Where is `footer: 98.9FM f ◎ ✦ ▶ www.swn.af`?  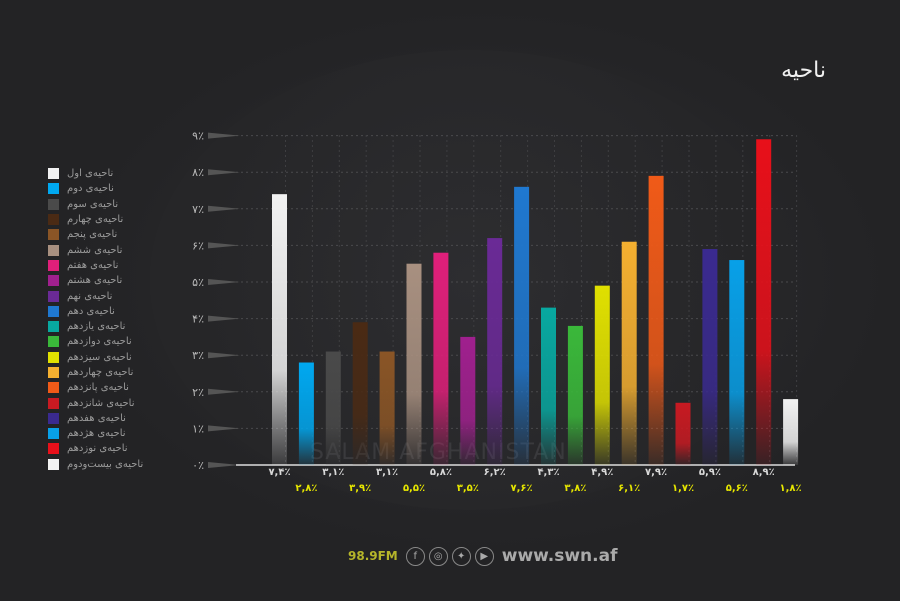 footer: 98.9FM f ◎ ✦ ▶ www.swn.af is located at coordinates (483, 556).